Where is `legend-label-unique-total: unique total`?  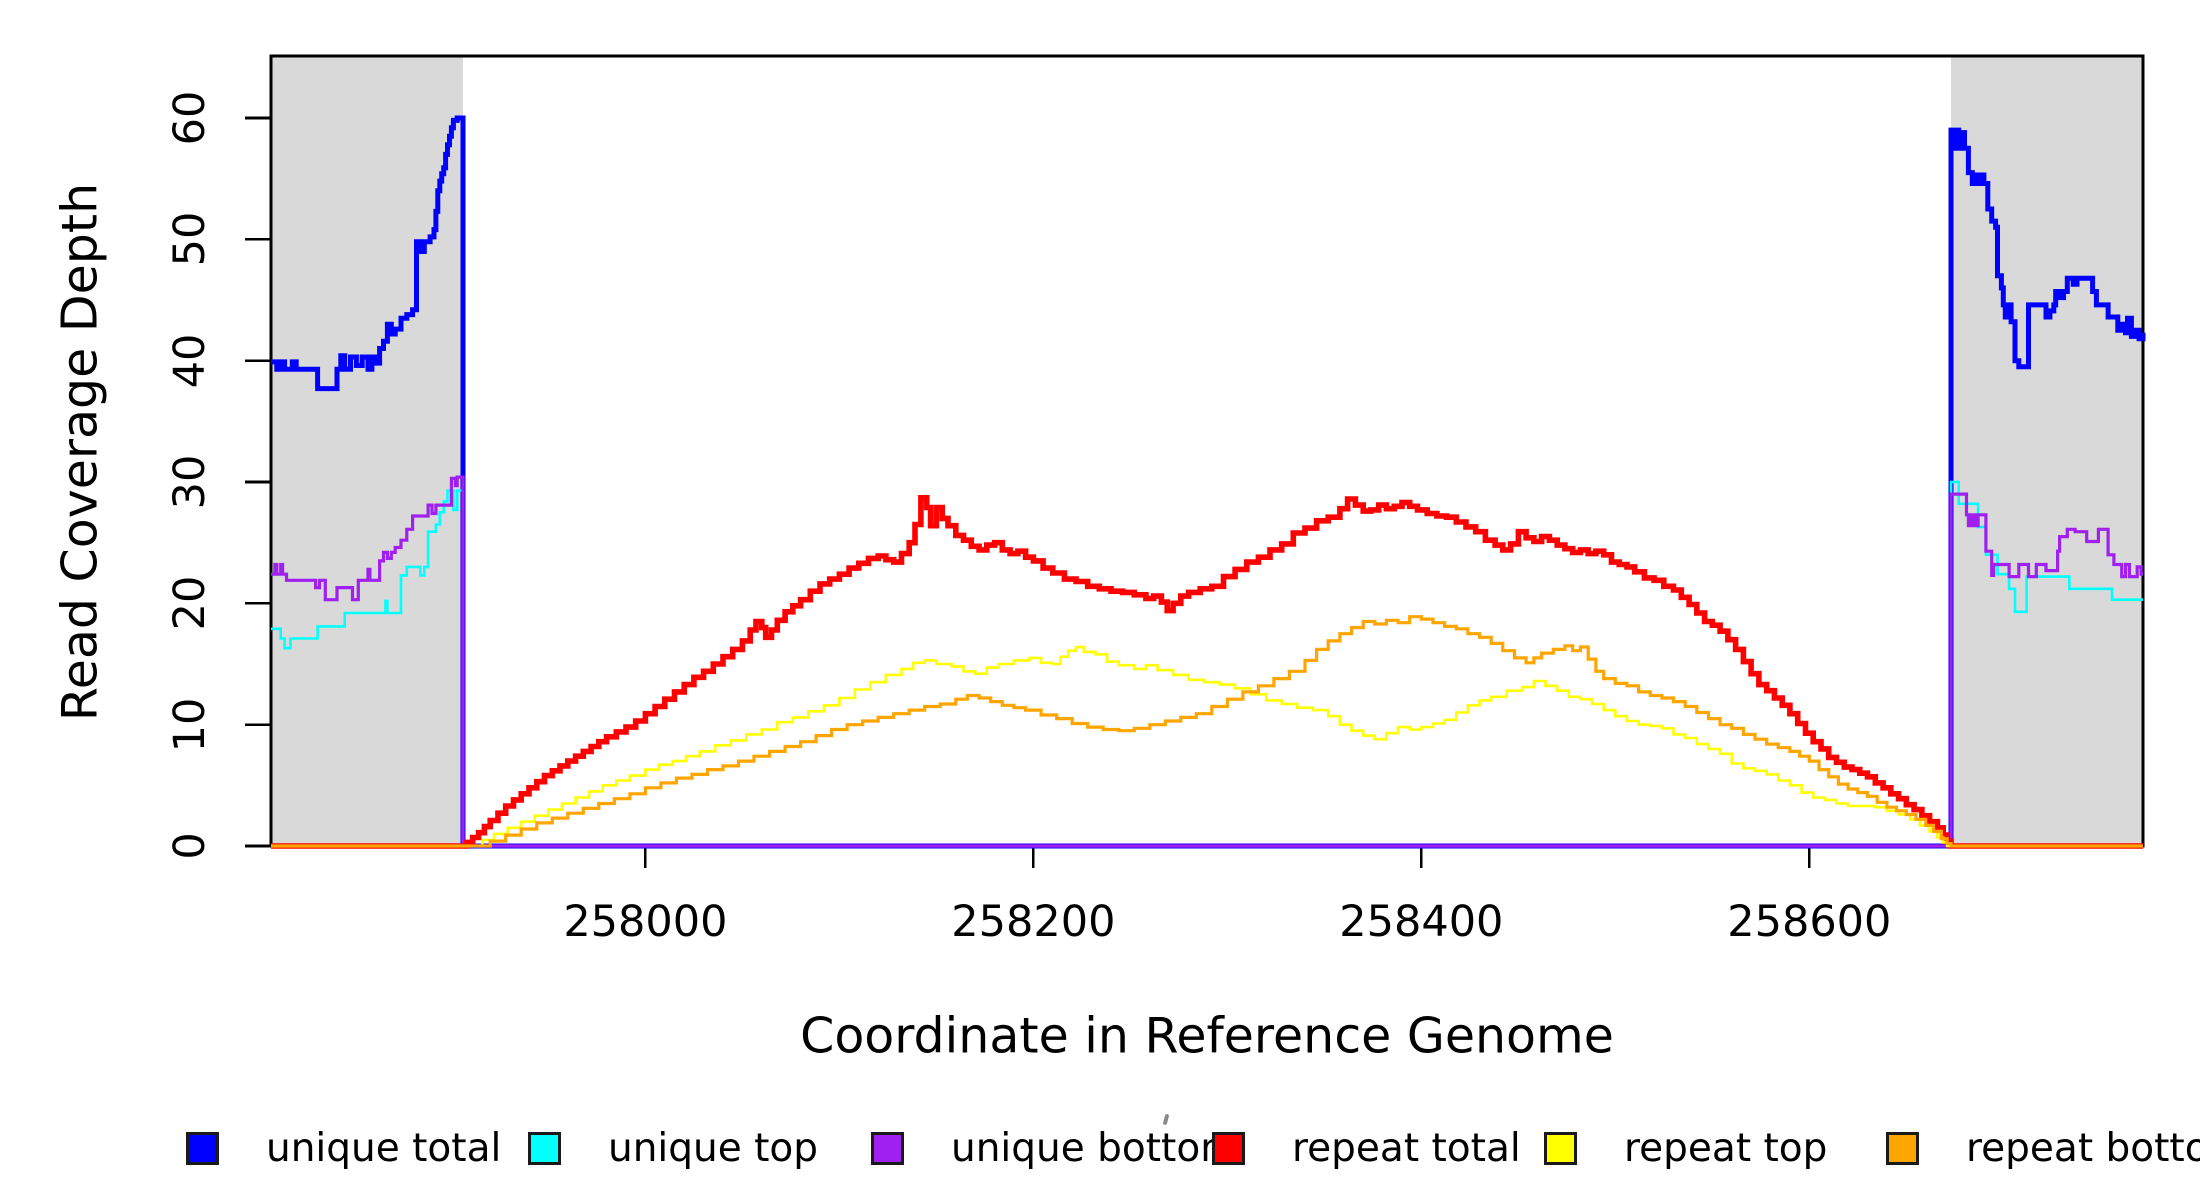 legend-label-unique-total: unique total is located at coordinates (384, 1148).